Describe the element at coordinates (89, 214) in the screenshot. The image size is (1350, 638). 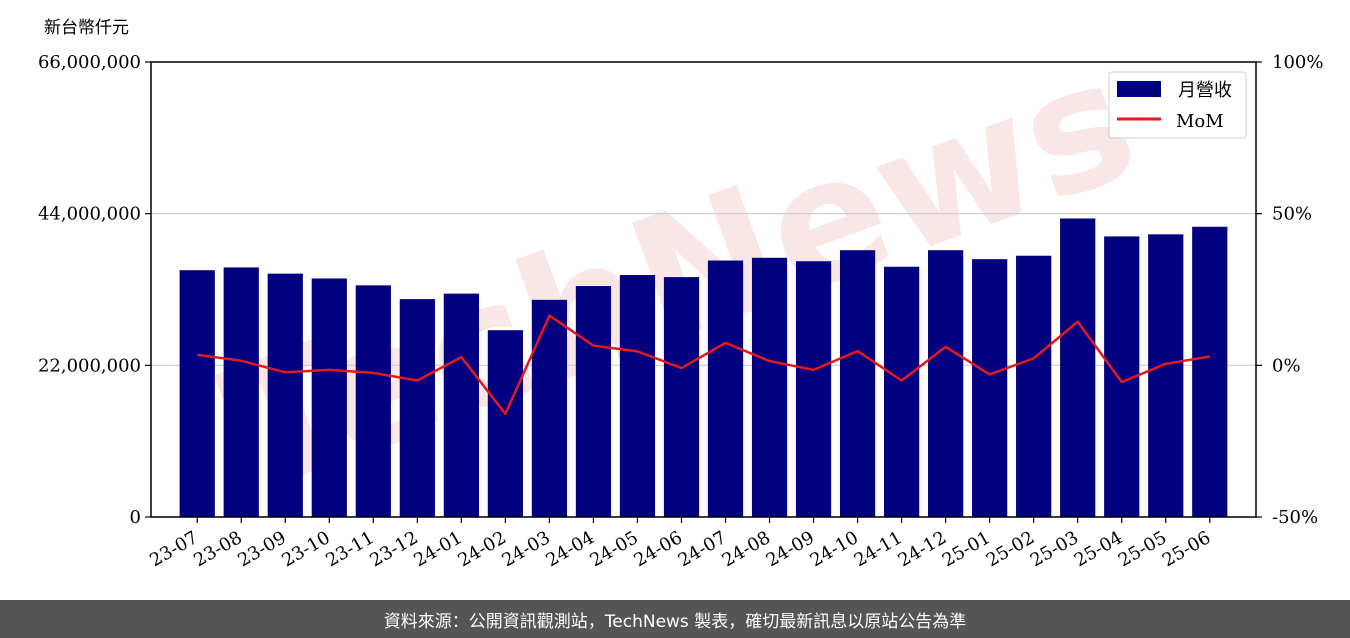
I see `left-tick-label: 44,000,000` at that location.